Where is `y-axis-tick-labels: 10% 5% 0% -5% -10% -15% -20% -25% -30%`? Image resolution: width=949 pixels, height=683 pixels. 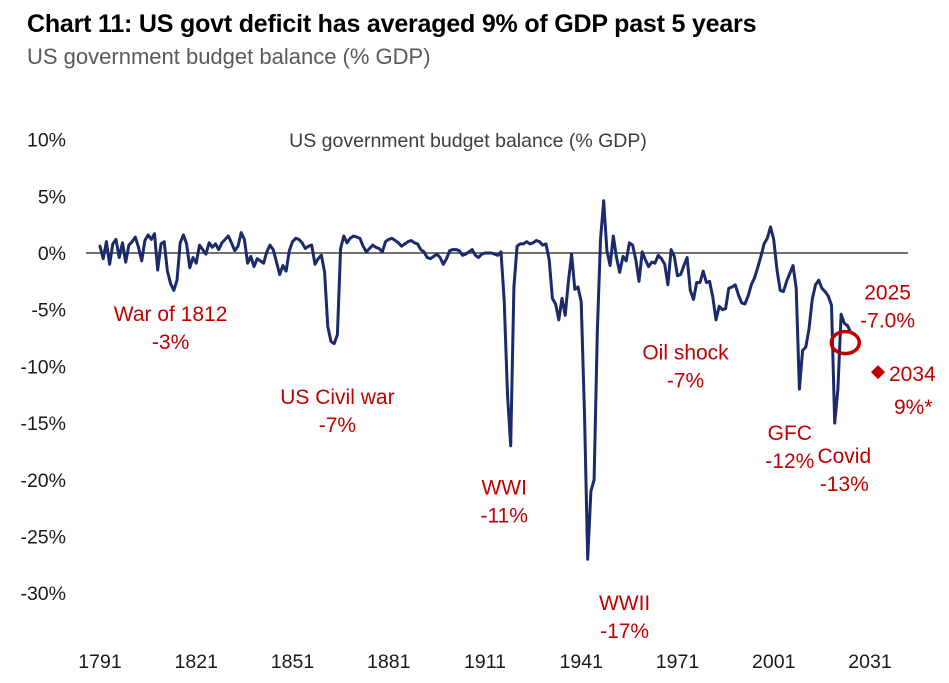 y-axis-tick-labels: 10% 5% 0% -5% -10% -15% -20% -25% -30% is located at coordinates (43, 368).